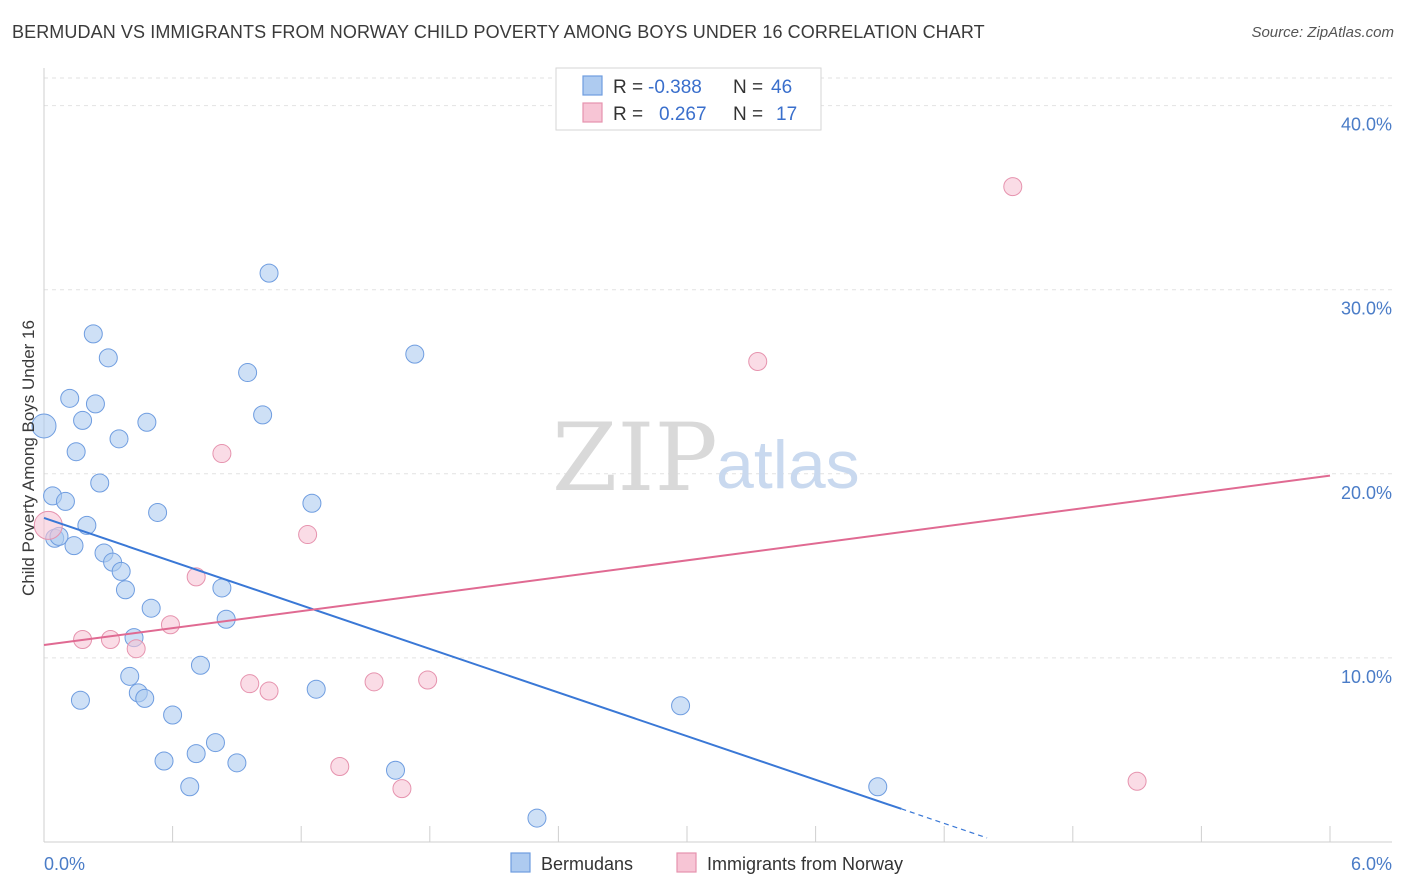  What do you see at coordinates (1322, 32) in the screenshot?
I see `source-label: Source: ZipAtlas.com` at bounding box center [1322, 32].